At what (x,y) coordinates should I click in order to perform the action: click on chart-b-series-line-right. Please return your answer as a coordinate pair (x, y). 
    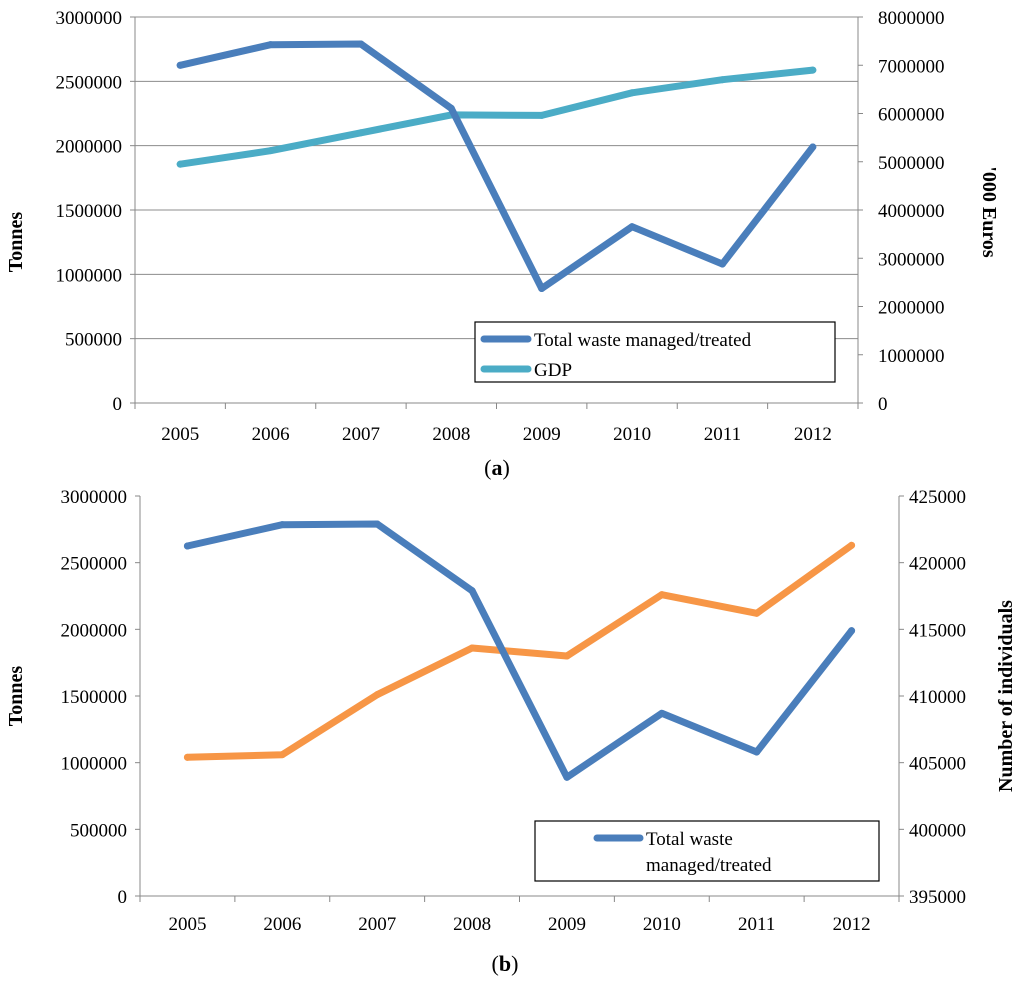
    Looking at the image, I should click on (519, 651).